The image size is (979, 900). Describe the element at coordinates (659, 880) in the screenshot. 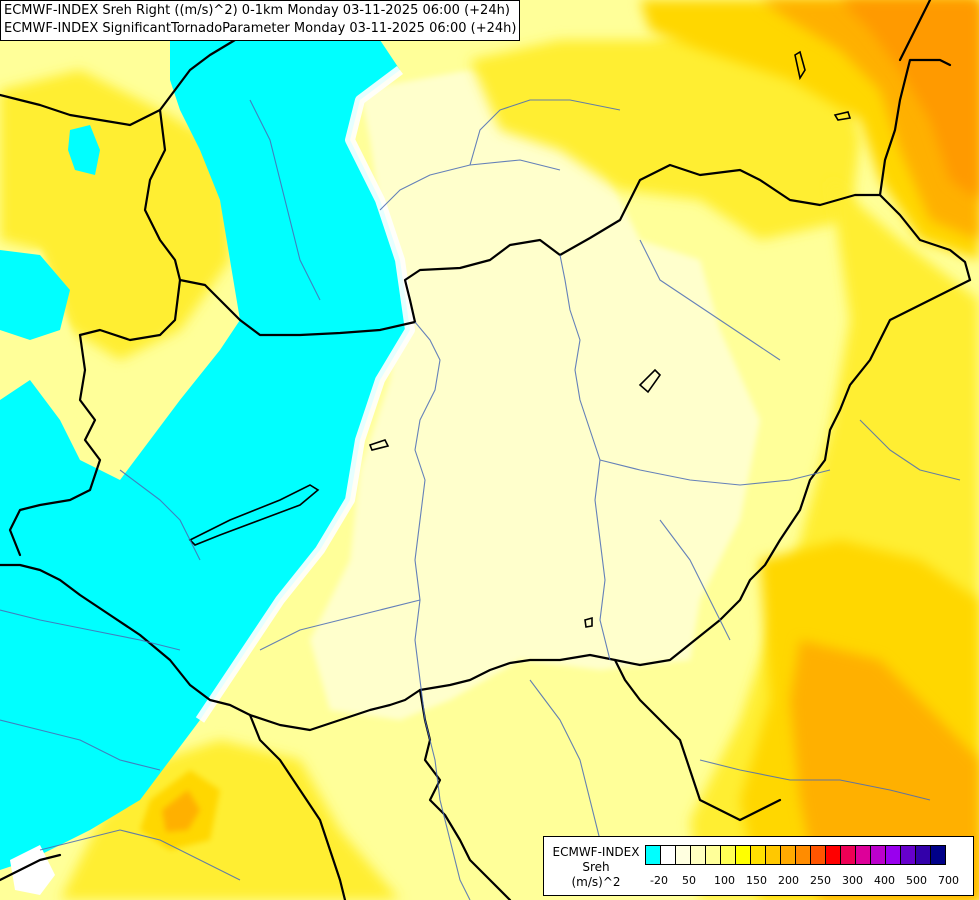

I see `legend-tick-label: -20` at that location.